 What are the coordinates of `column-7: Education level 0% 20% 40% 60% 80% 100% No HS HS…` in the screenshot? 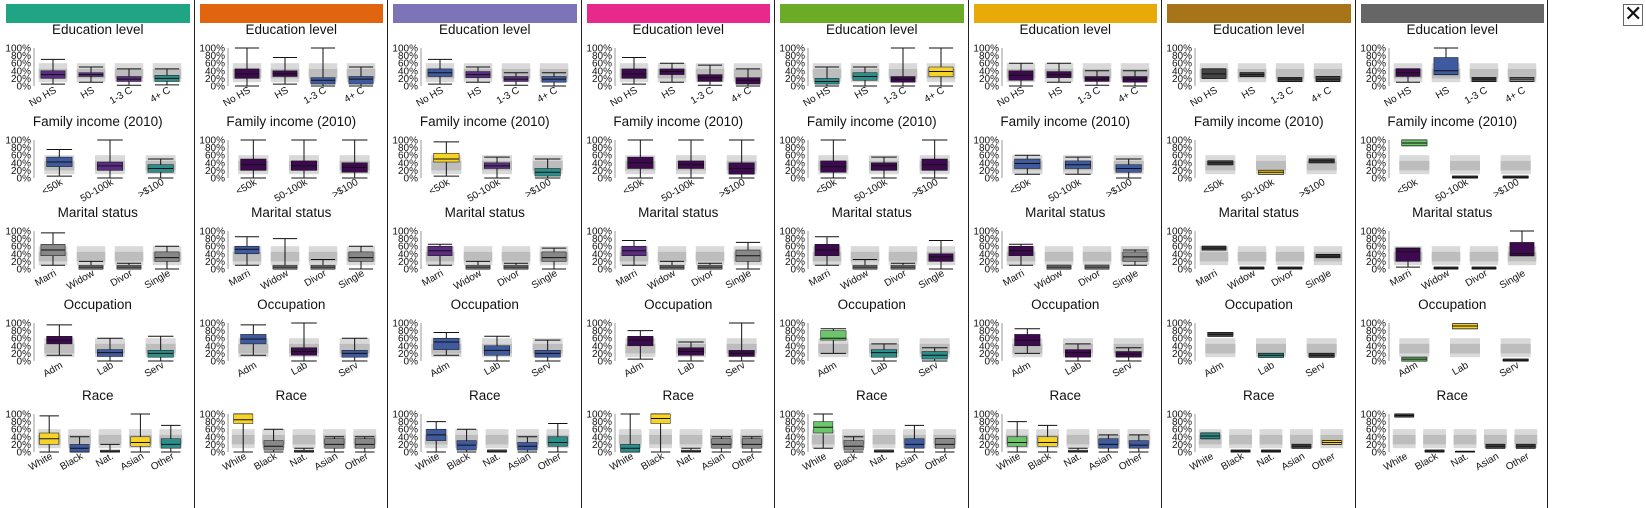 It's located at (1259, 254).